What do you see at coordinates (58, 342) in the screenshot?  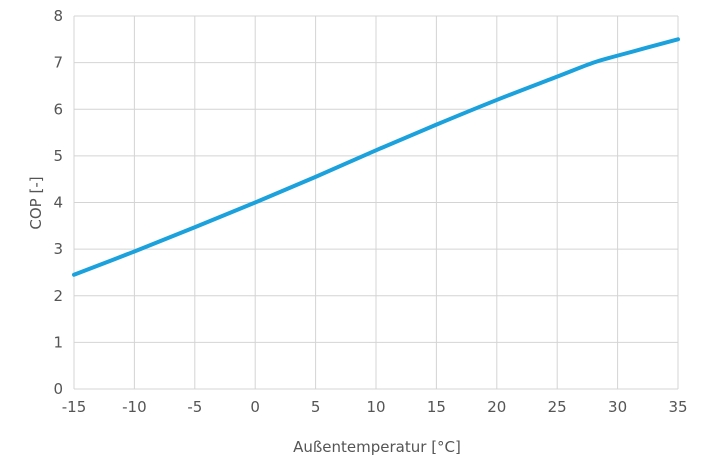 I see `y-tick-label: 1` at bounding box center [58, 342].